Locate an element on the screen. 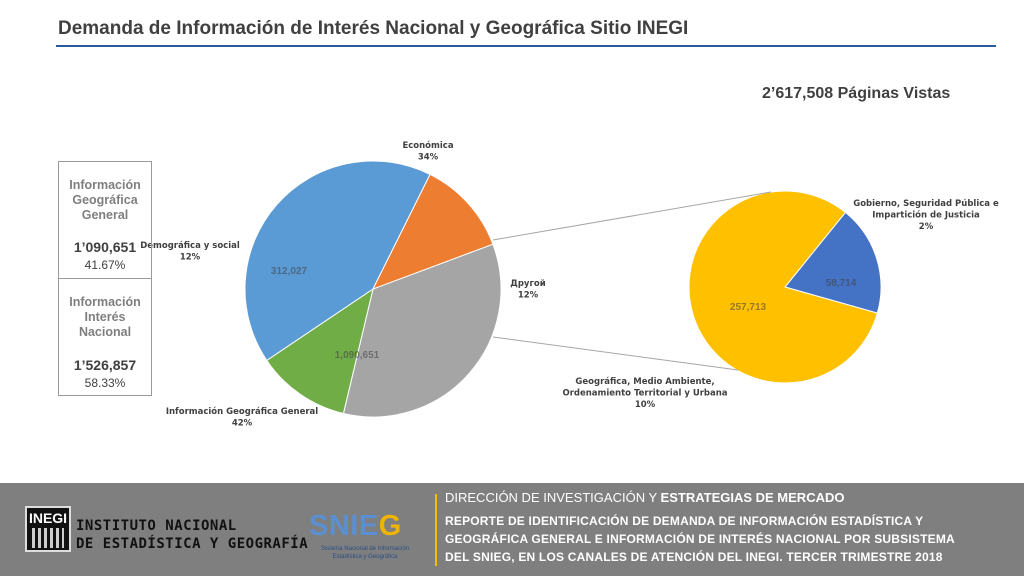  slice-label-demografica-y-social-1: Demográfica y social is located at coordinates (190, 246).